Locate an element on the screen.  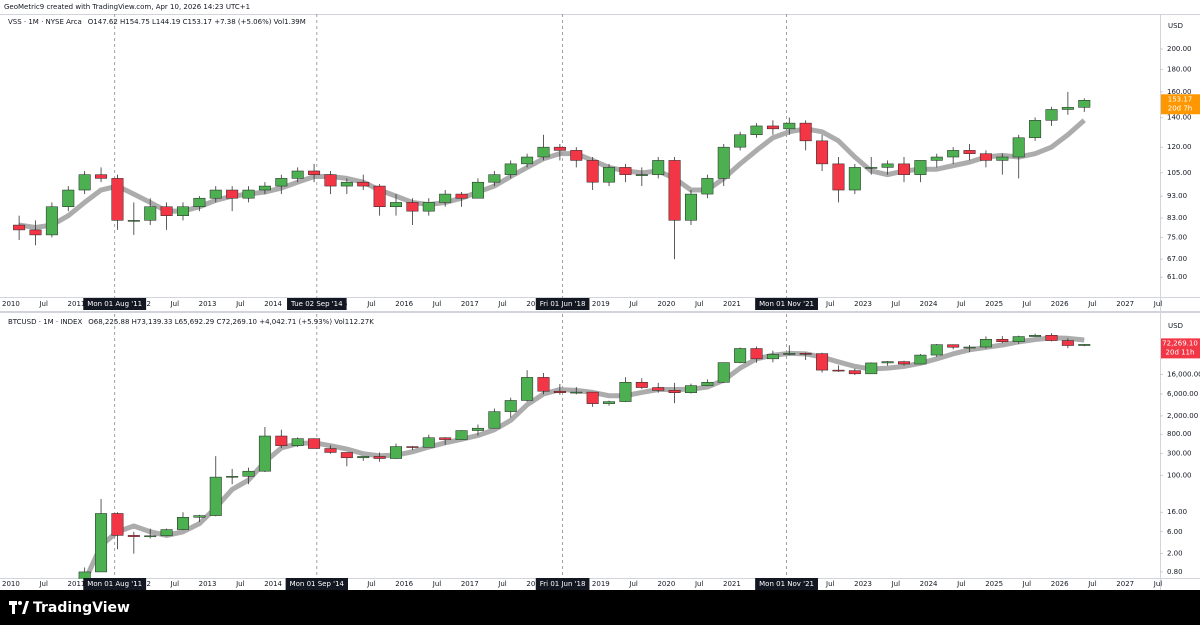
y-tick-label: 93.00 is located at coordinates (1177, 196).